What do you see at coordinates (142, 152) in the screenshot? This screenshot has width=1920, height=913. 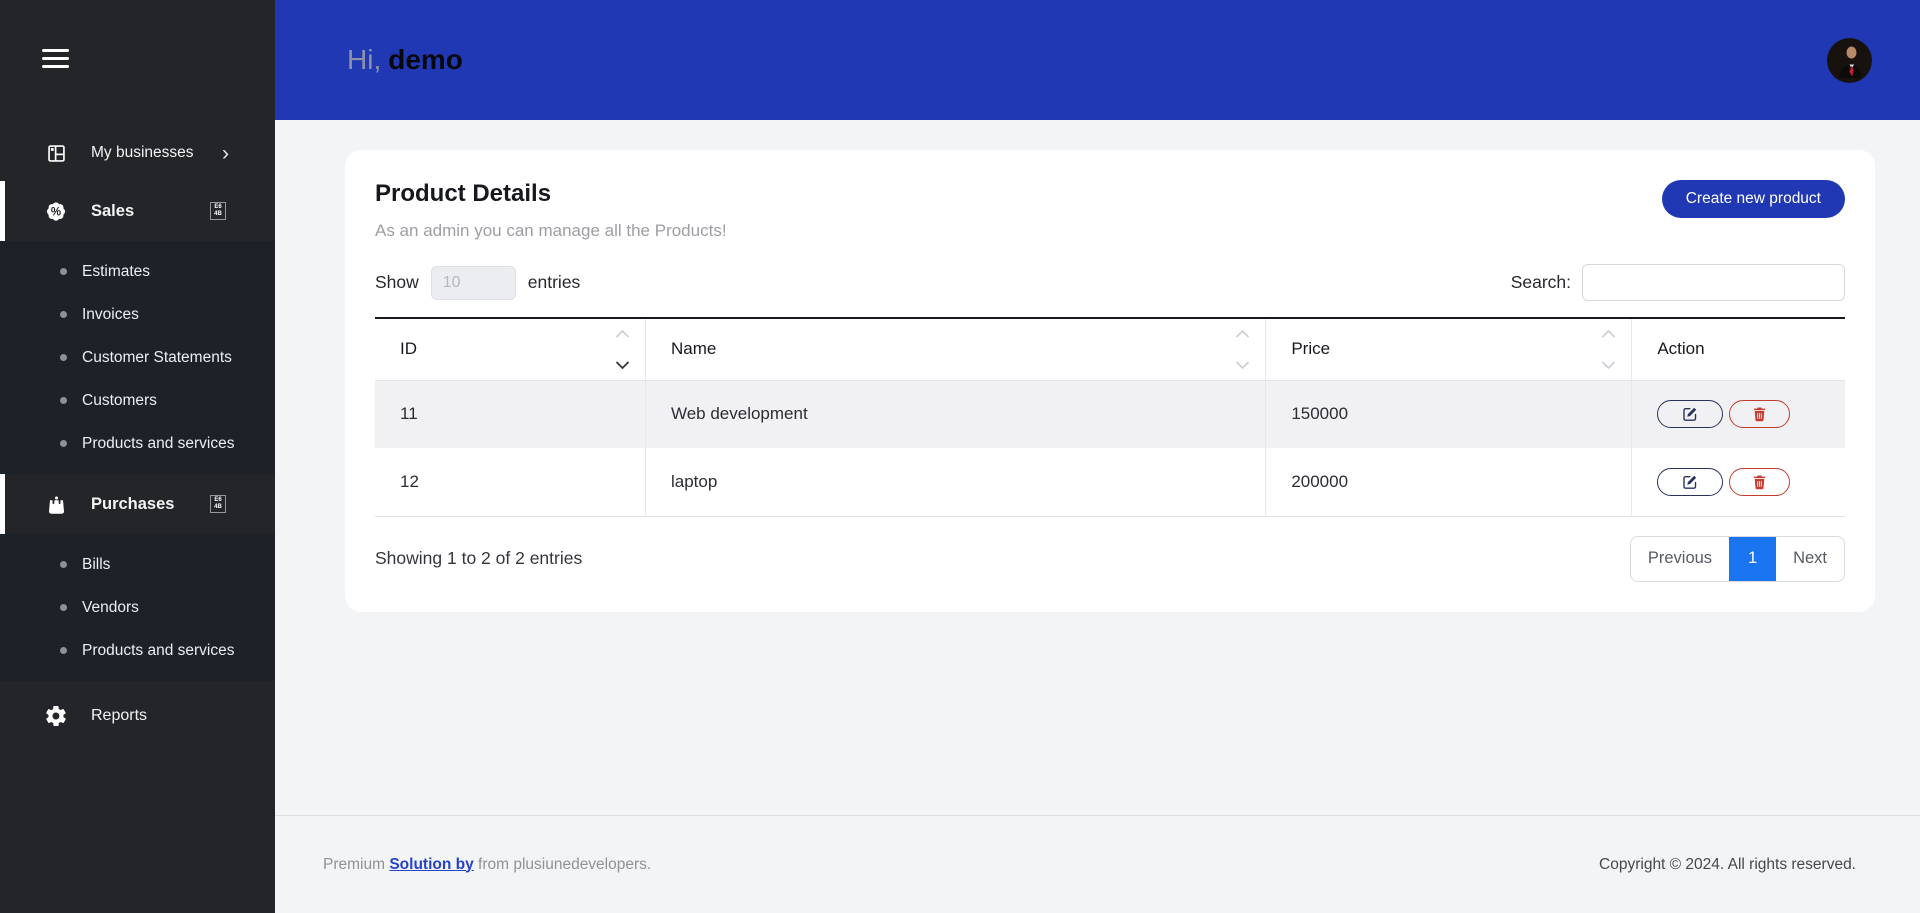 I see `sidebar-item-label: My businesses` at bounding box center [142, 152].